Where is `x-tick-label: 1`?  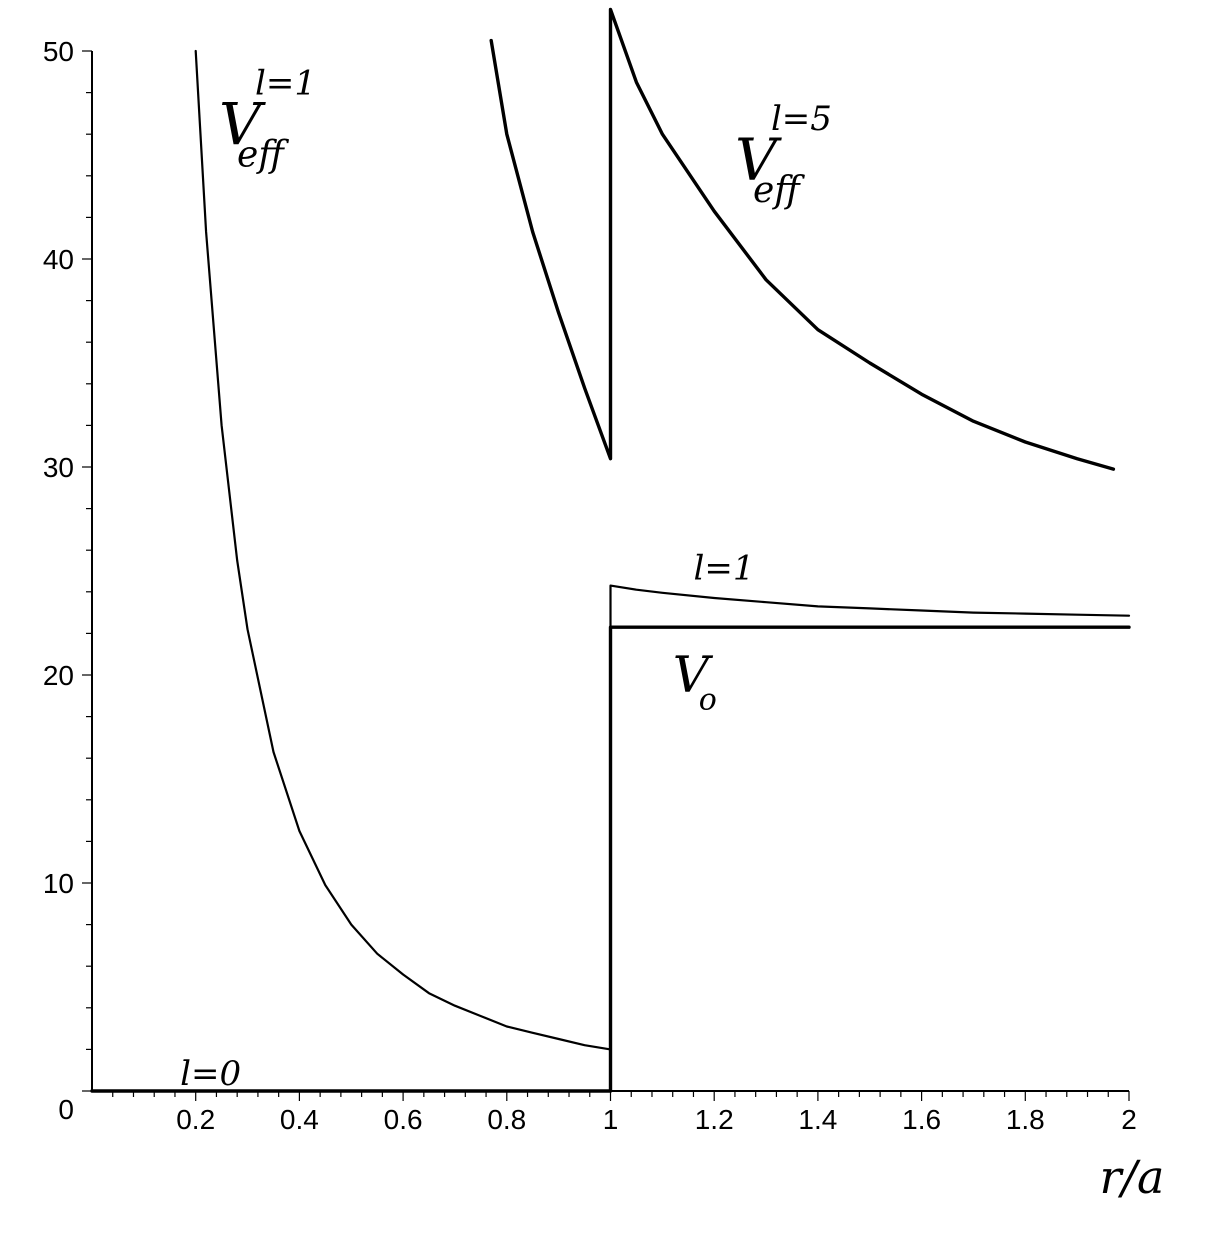
x-tick-label: 1 is located at coordinates (611, 1119).